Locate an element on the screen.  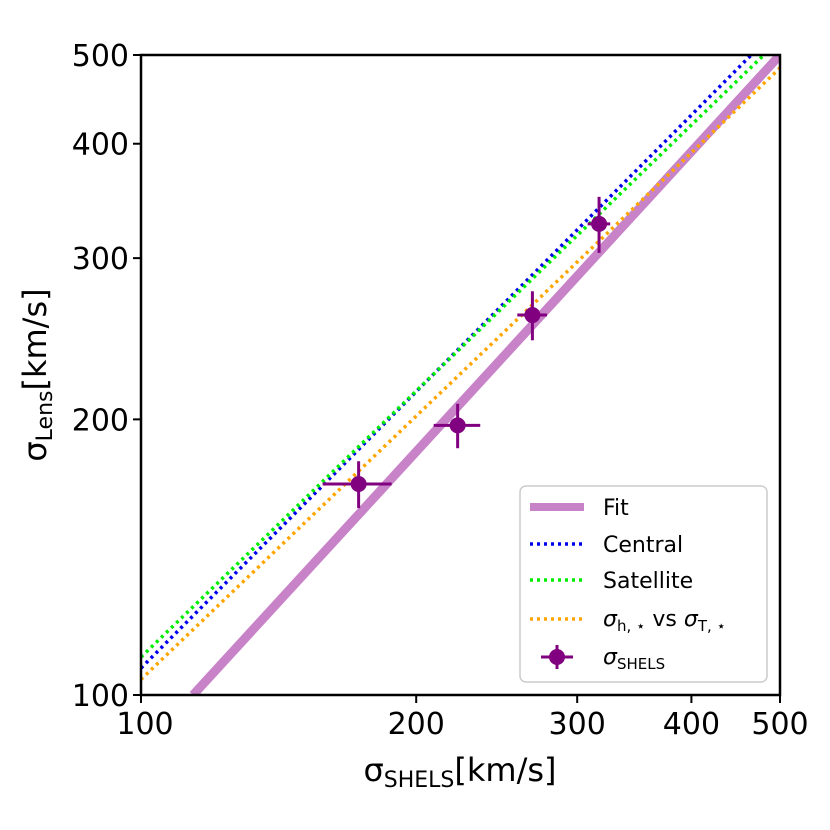
y-axis-label-unit: [km/s] is located at coordinates (35, 339).